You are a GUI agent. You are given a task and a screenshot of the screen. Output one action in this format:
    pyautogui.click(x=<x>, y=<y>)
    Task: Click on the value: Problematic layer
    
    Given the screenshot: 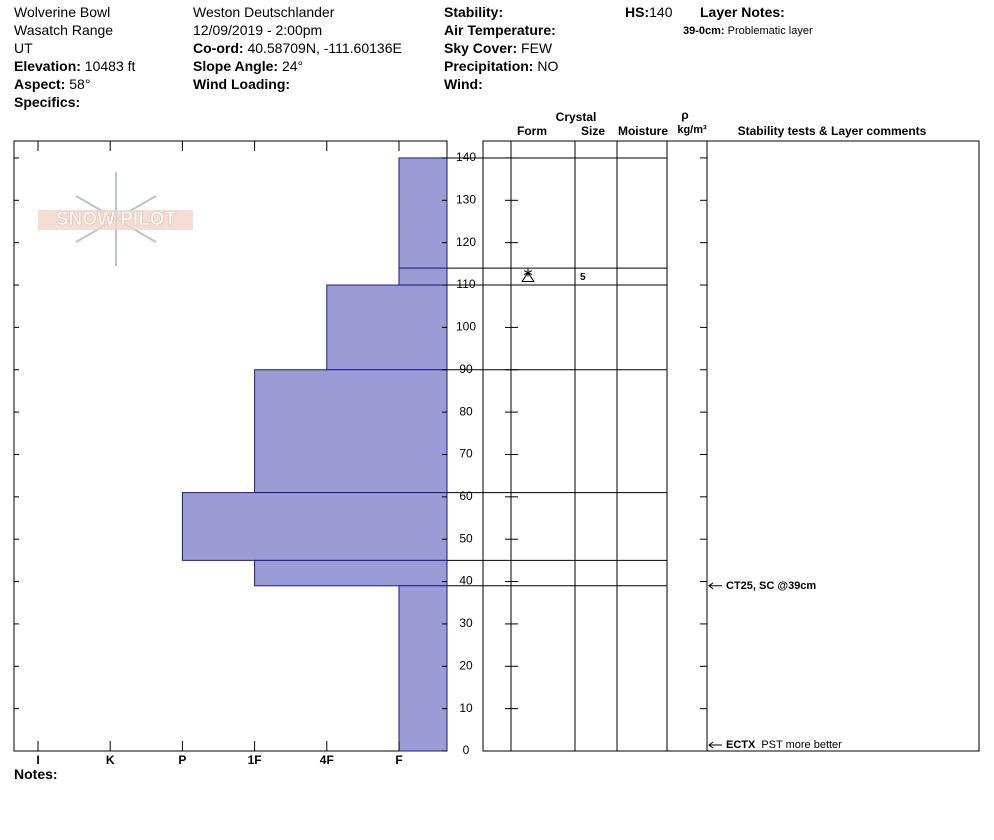 What is the action you would take?
    pyautogui.click(x=770, y=31)
    